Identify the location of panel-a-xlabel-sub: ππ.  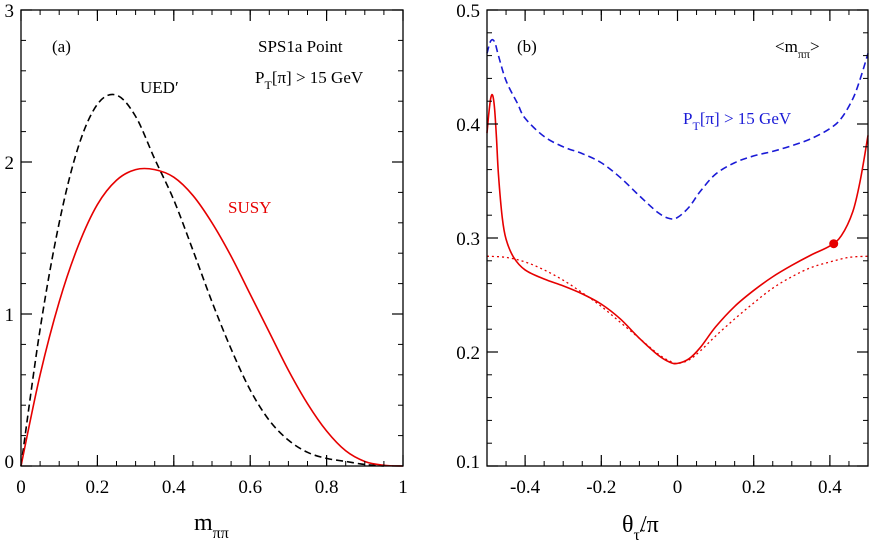
(221, 533).